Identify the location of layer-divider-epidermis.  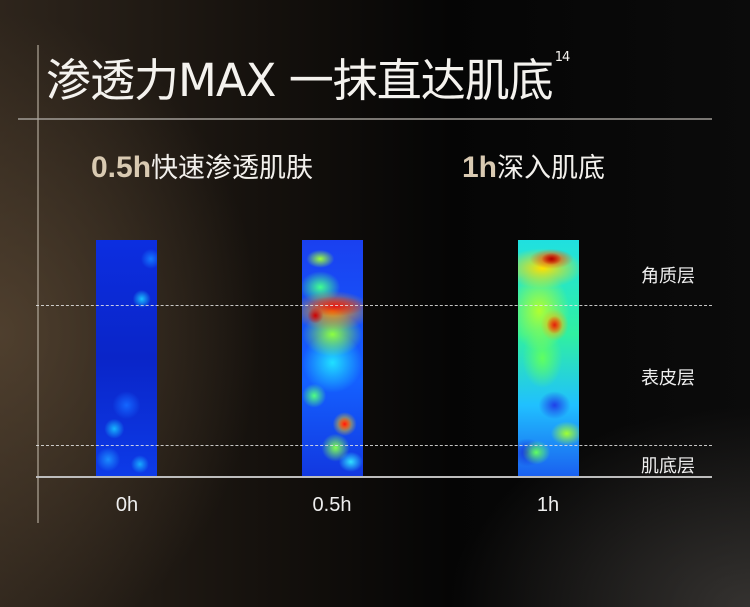
(374, 445).